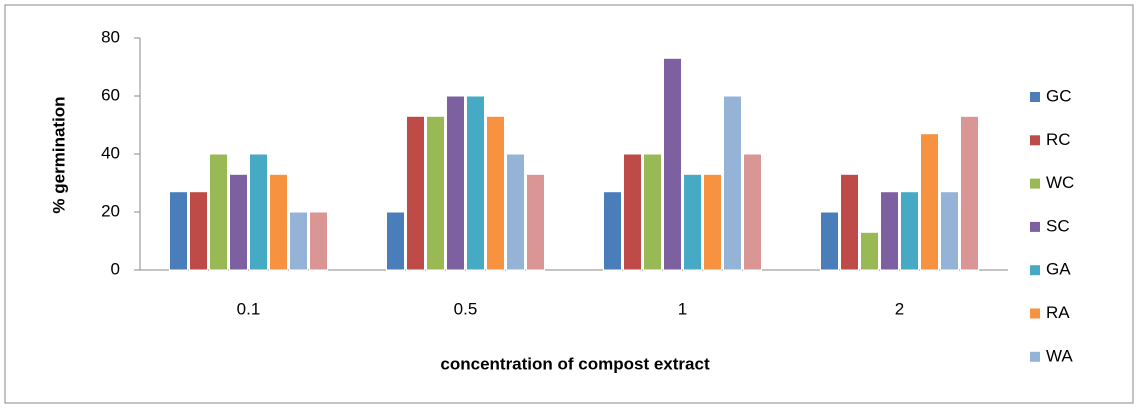 The width and height of the screenshot is (1139, 414). What do you see at coordinates (682, 308) in the screenshot?
I see `x-tick-label: 1` at bounding box center [682, 308].